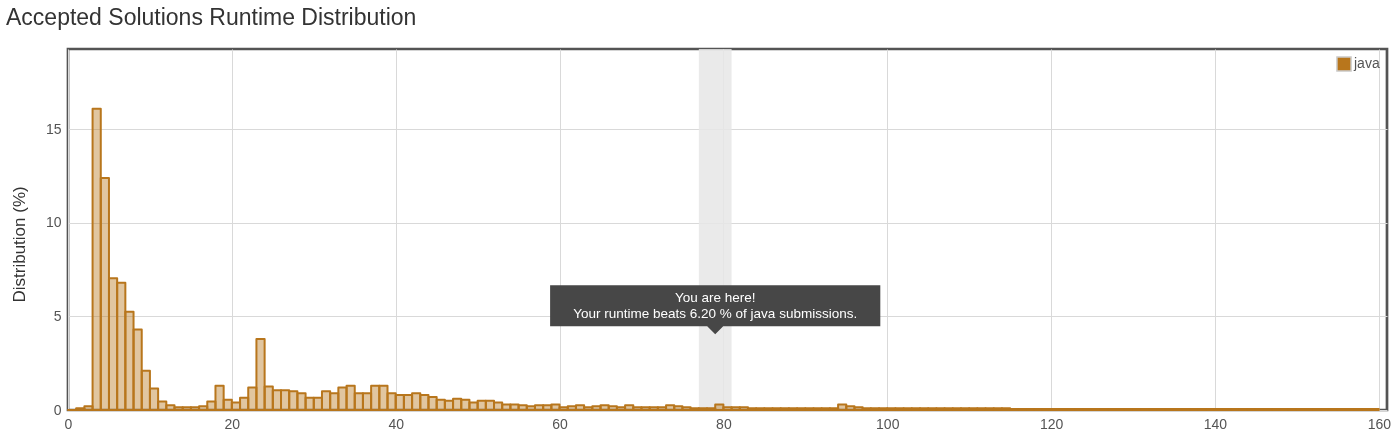 The image size is (1400, 445). What do you see at coordinates (1379, 423) in the screenshot?
I see `x-tick-label: 160` at bounding box center [1379, 423].